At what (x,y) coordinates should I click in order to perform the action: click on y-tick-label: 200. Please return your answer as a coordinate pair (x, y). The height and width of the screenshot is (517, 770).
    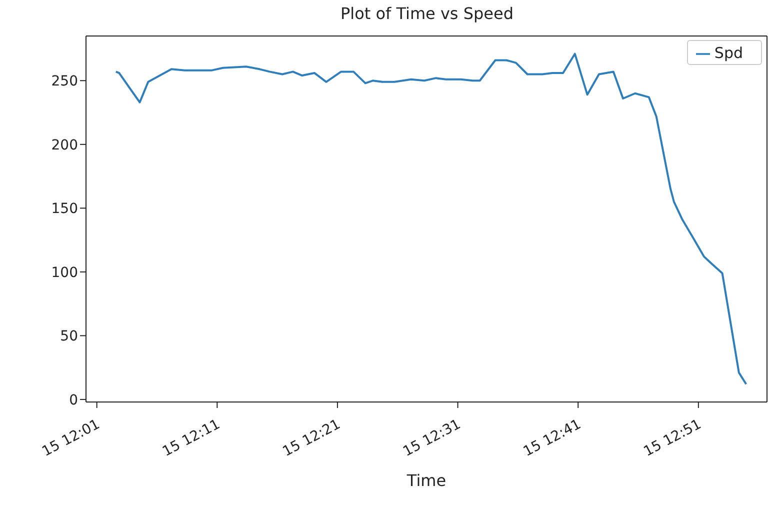
    Looking at the image, I should click on (64, 145).